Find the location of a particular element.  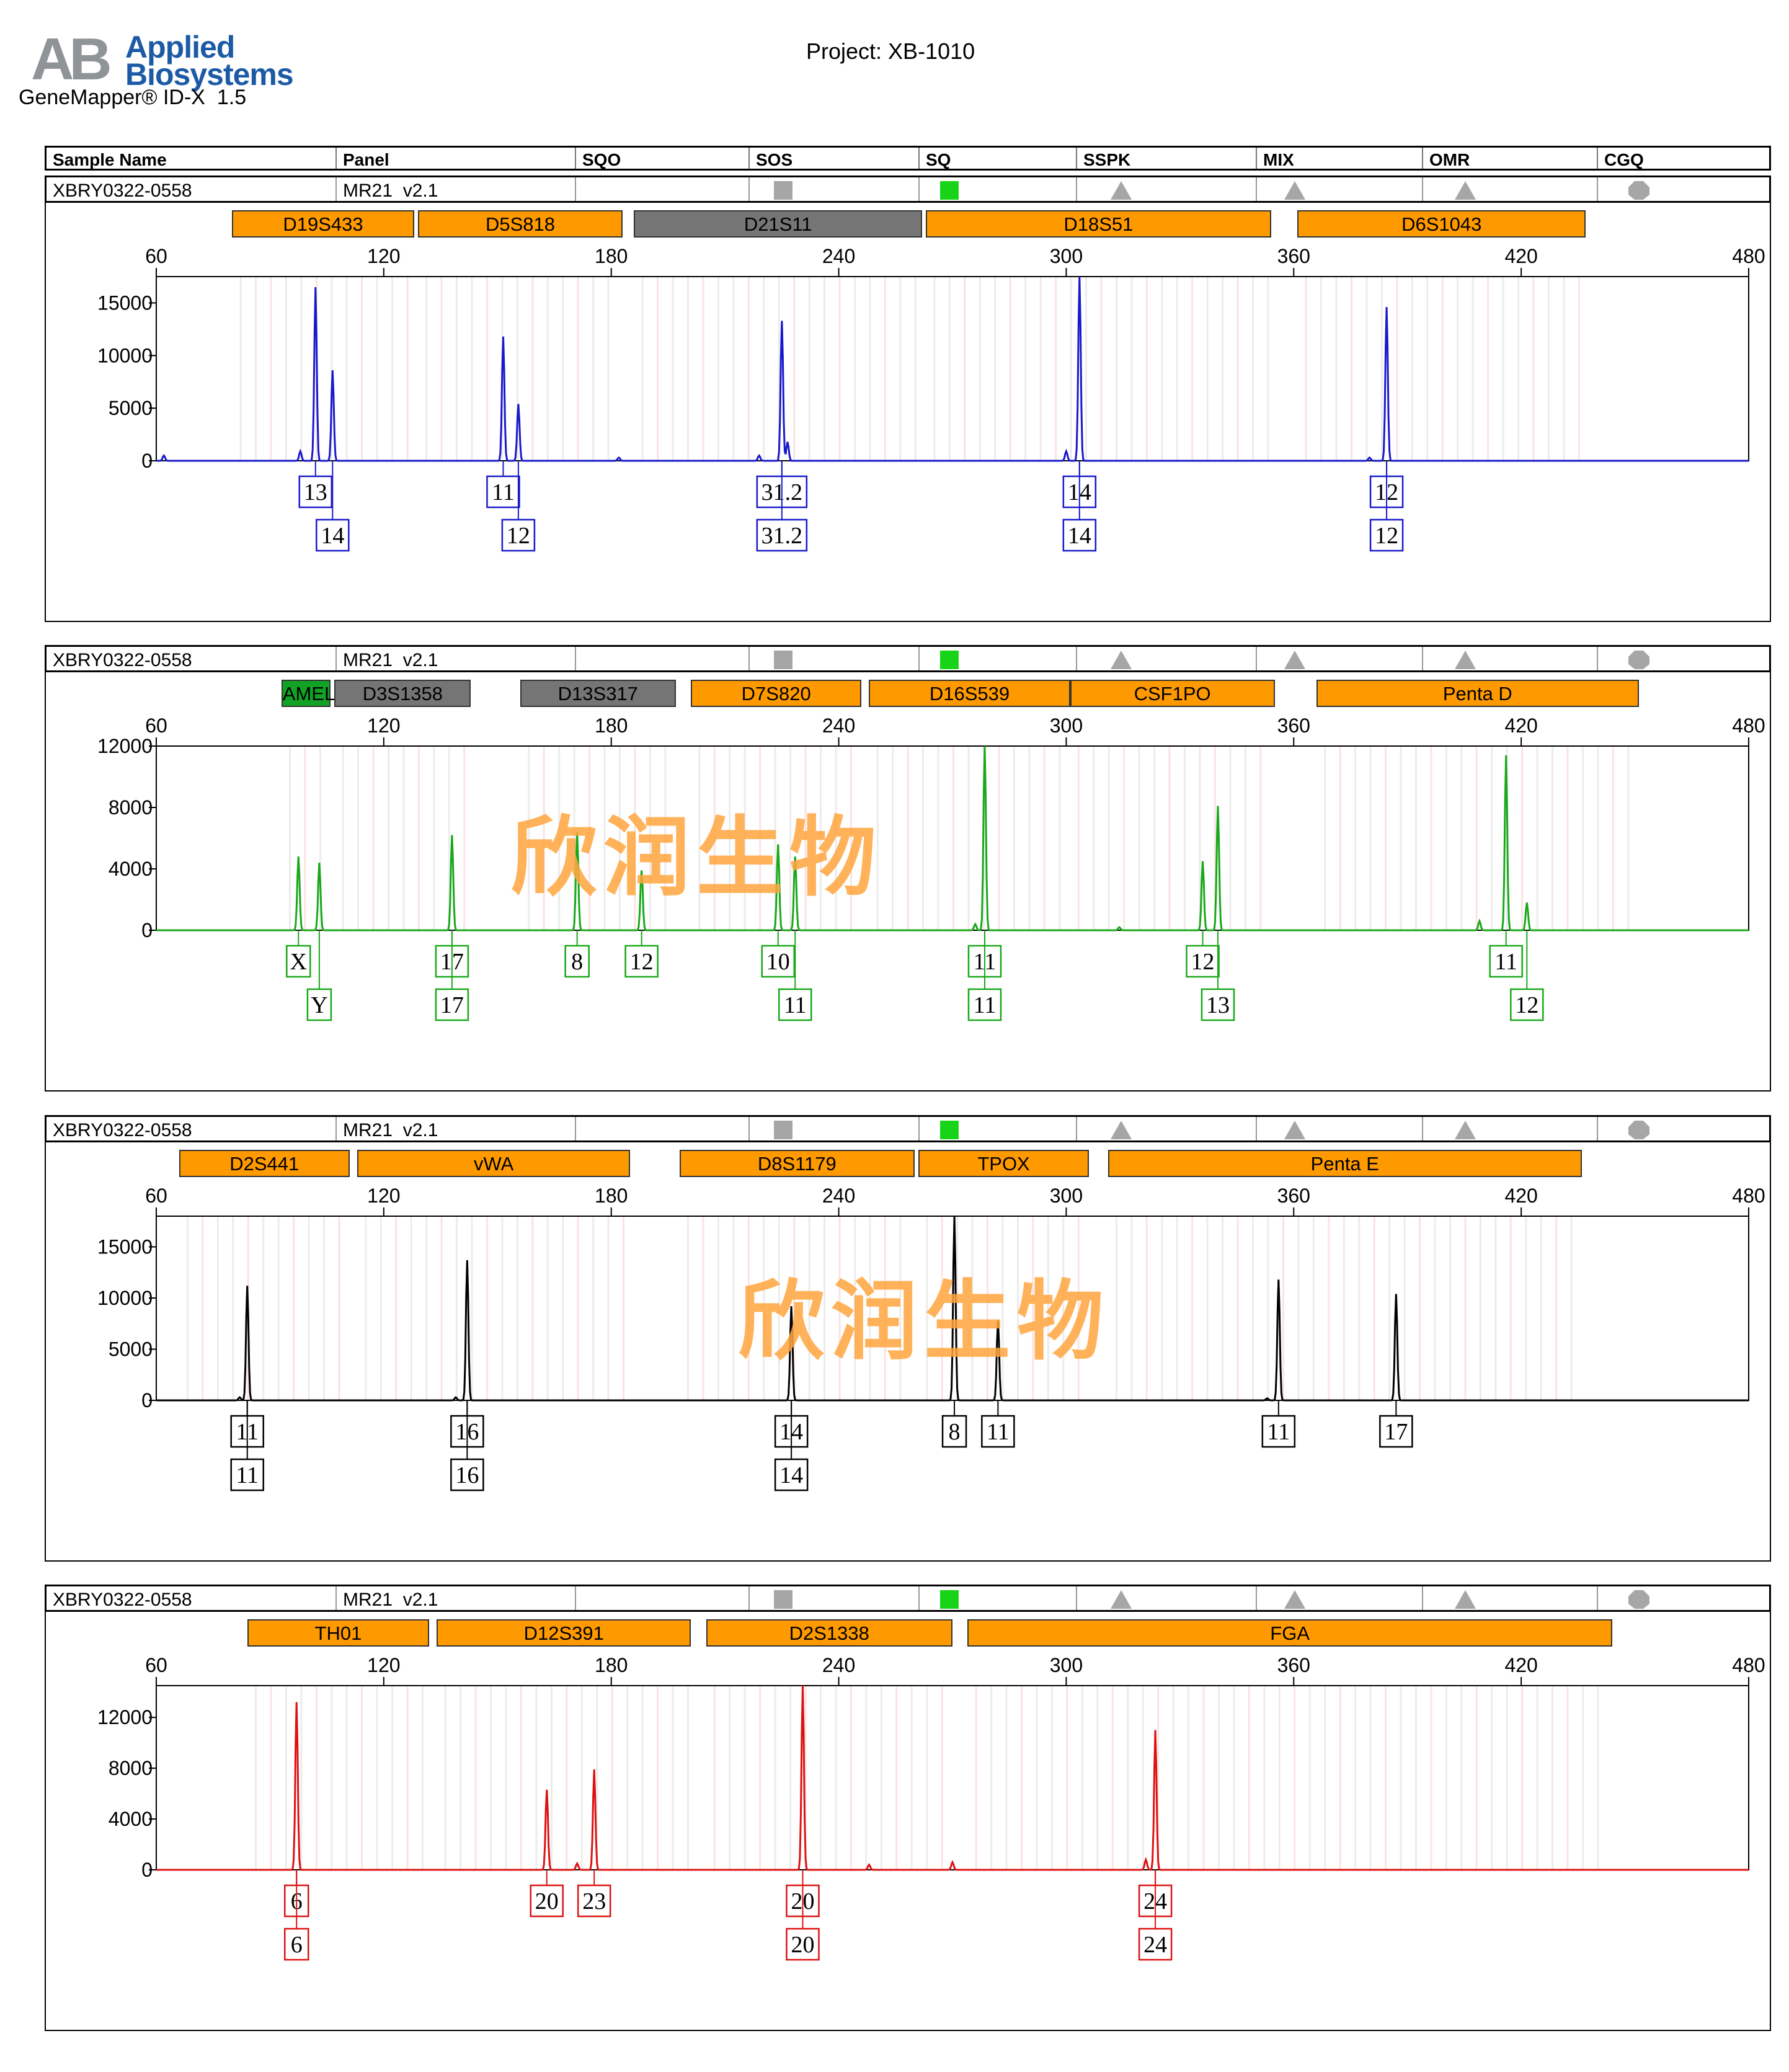

column-header-cgq: CGQ is located at coordinates (1685, 158).